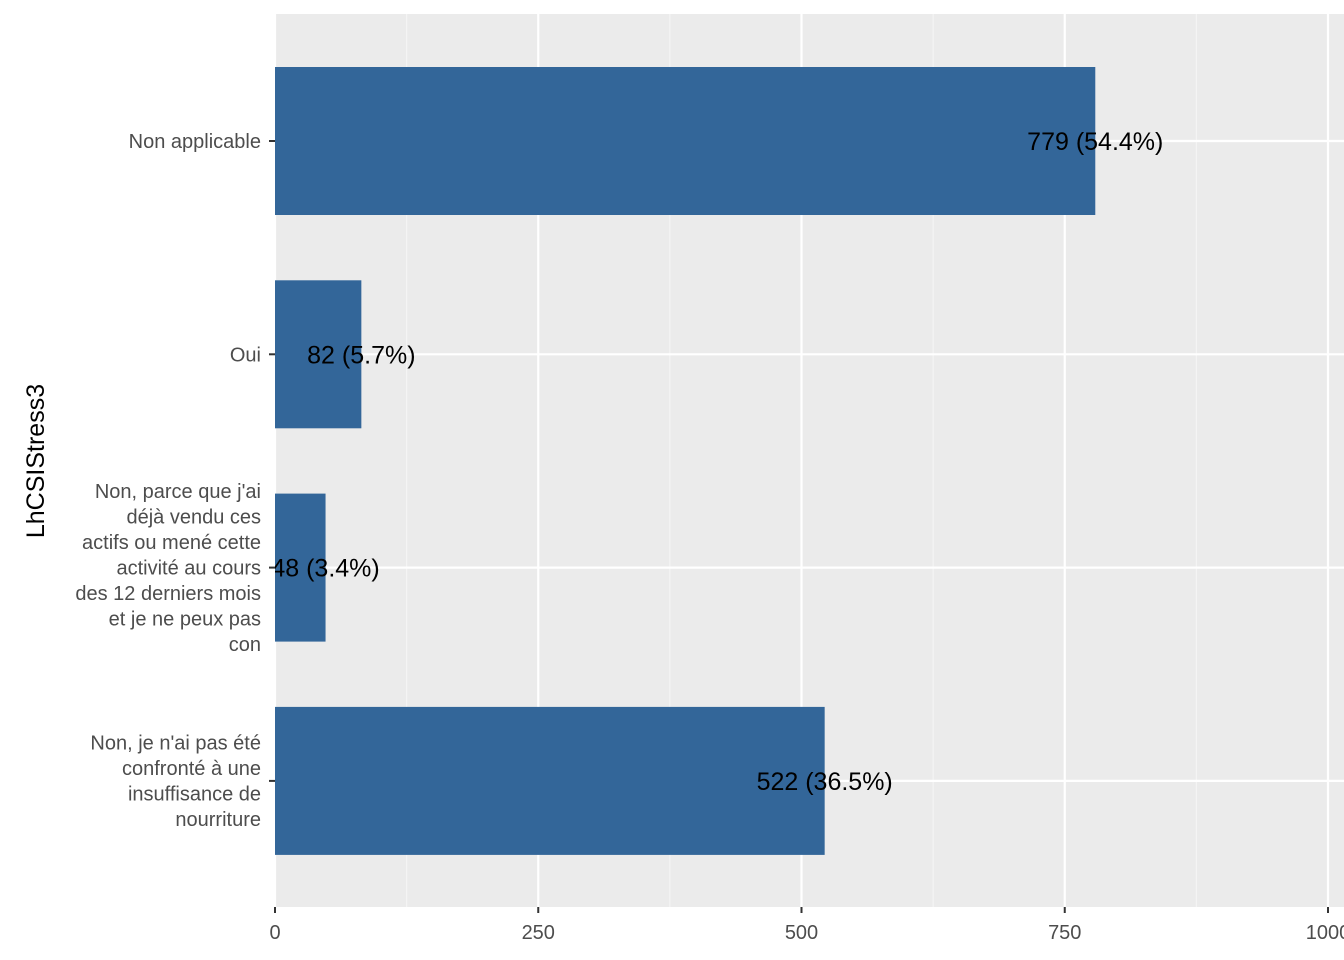  Describe the element at coordinates (36, 461) in the screenshot. I see `y-axis-title: LhCSIStress3` at that location.